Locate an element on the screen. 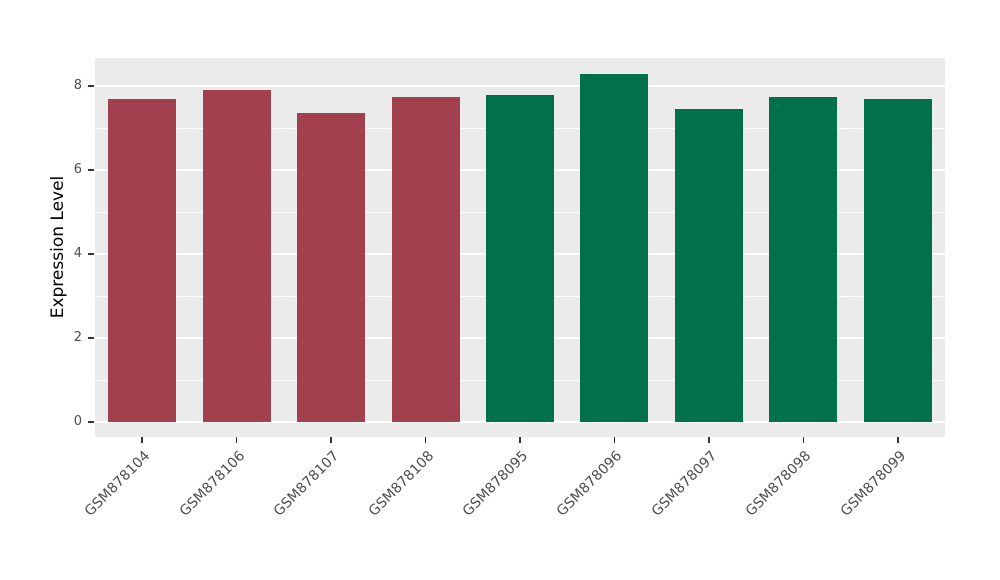 This screenshot has height=580, width=1000. bar-GSM878104 is located at coordinates (142, 260).